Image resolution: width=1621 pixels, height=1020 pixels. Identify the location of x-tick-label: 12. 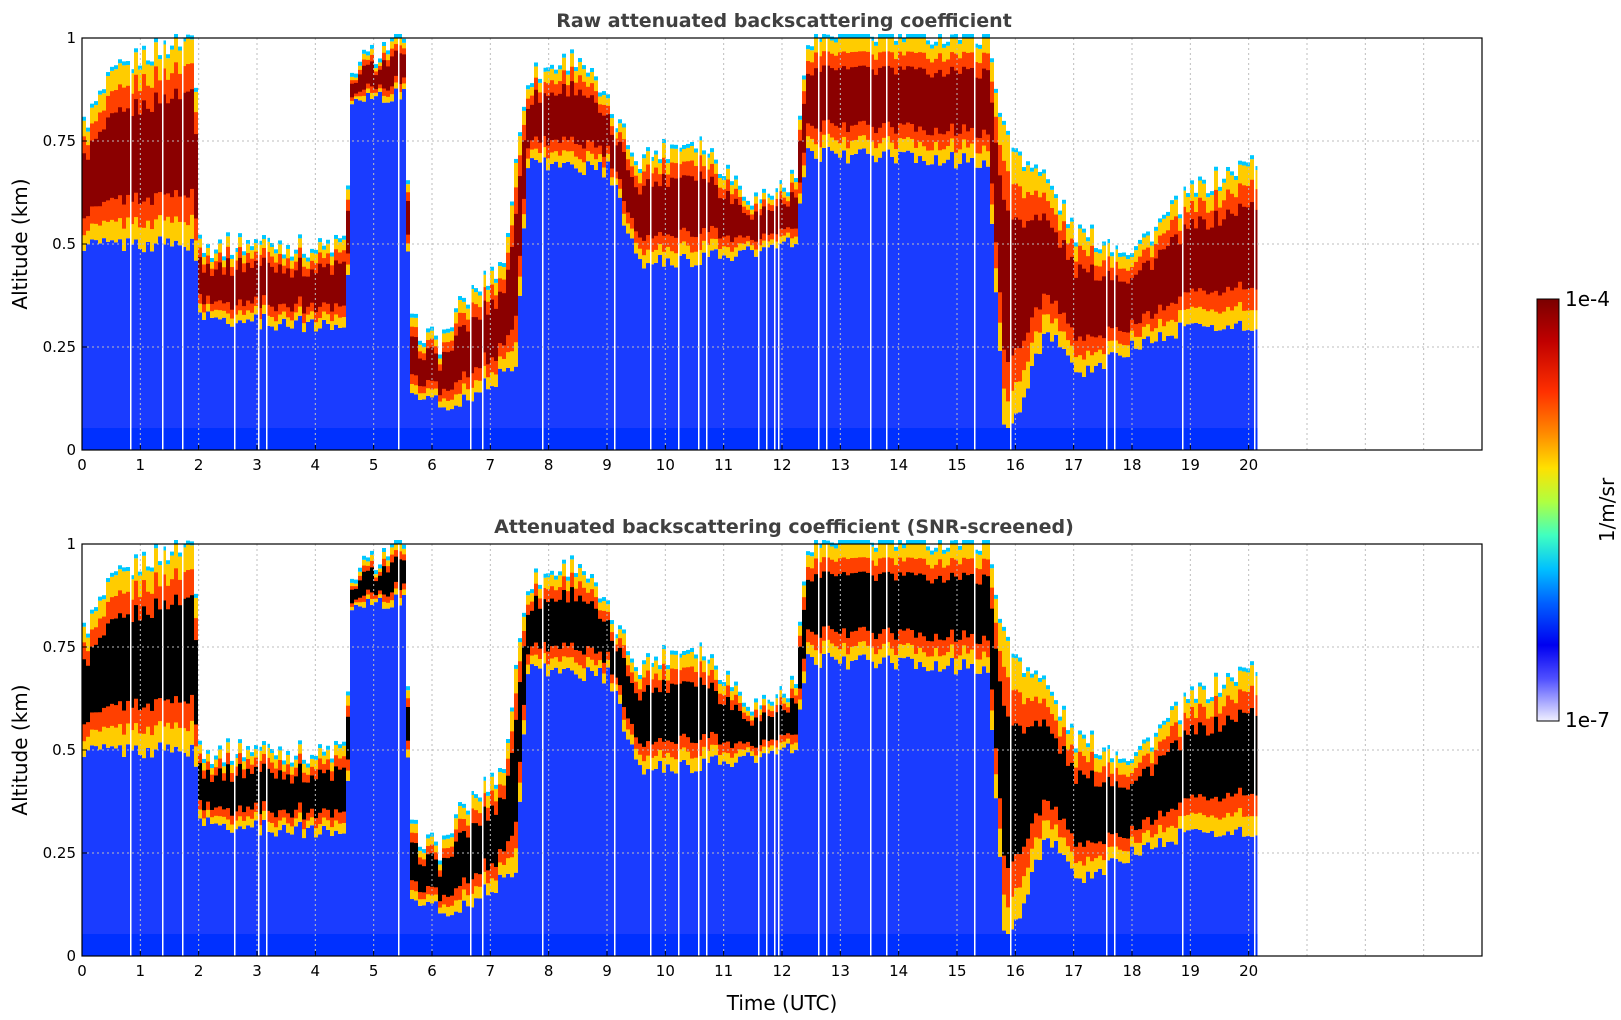
(781, 971).